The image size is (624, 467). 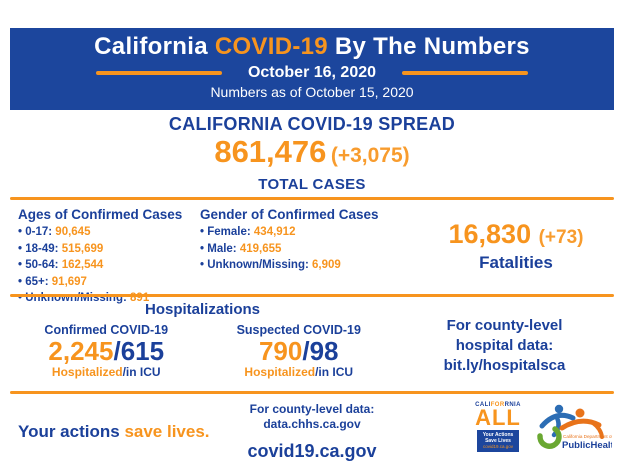 What do you see at coordinates (309, 265) in the screenshot?
I see `list-item: Unknown/Missing: 6,909` at bounding box center [309, 265].